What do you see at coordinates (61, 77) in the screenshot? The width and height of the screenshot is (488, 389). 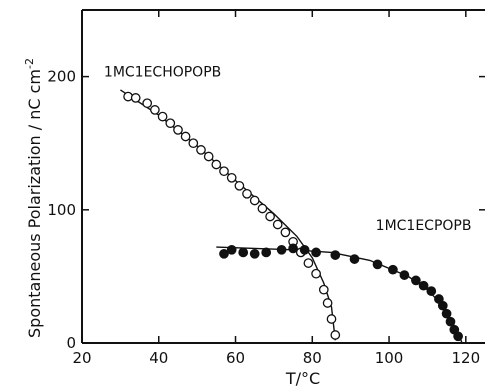 I see `y-tick-label: 200` at bounding box center [61, 77].